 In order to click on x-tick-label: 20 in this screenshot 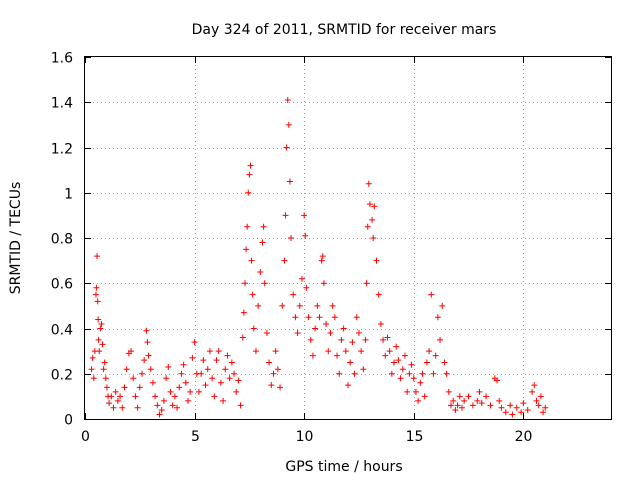, I will do `click(524, 437)`.